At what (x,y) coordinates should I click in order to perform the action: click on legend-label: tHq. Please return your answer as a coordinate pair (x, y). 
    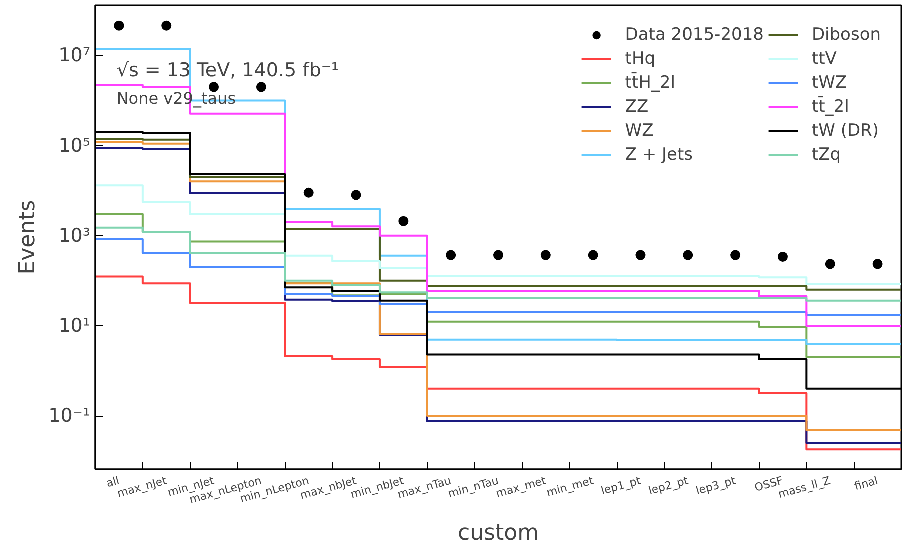
    Looking at the image, I should click on (640, 59).